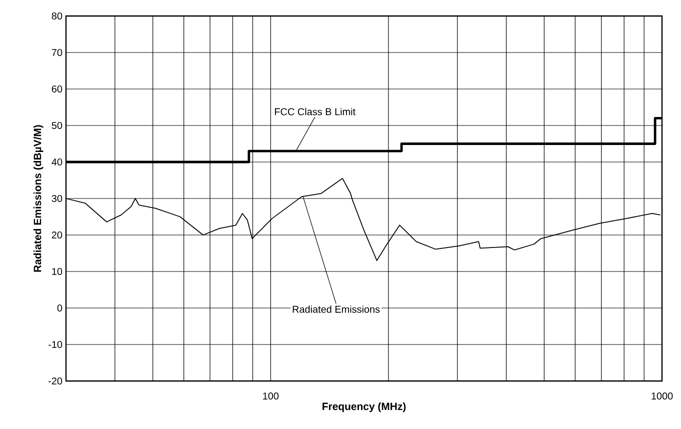 This screenshot has width=681, height=429. Describe the element at coordinates (57, 16) in the screenshot. I see `y-tick-label: 80` at that location.